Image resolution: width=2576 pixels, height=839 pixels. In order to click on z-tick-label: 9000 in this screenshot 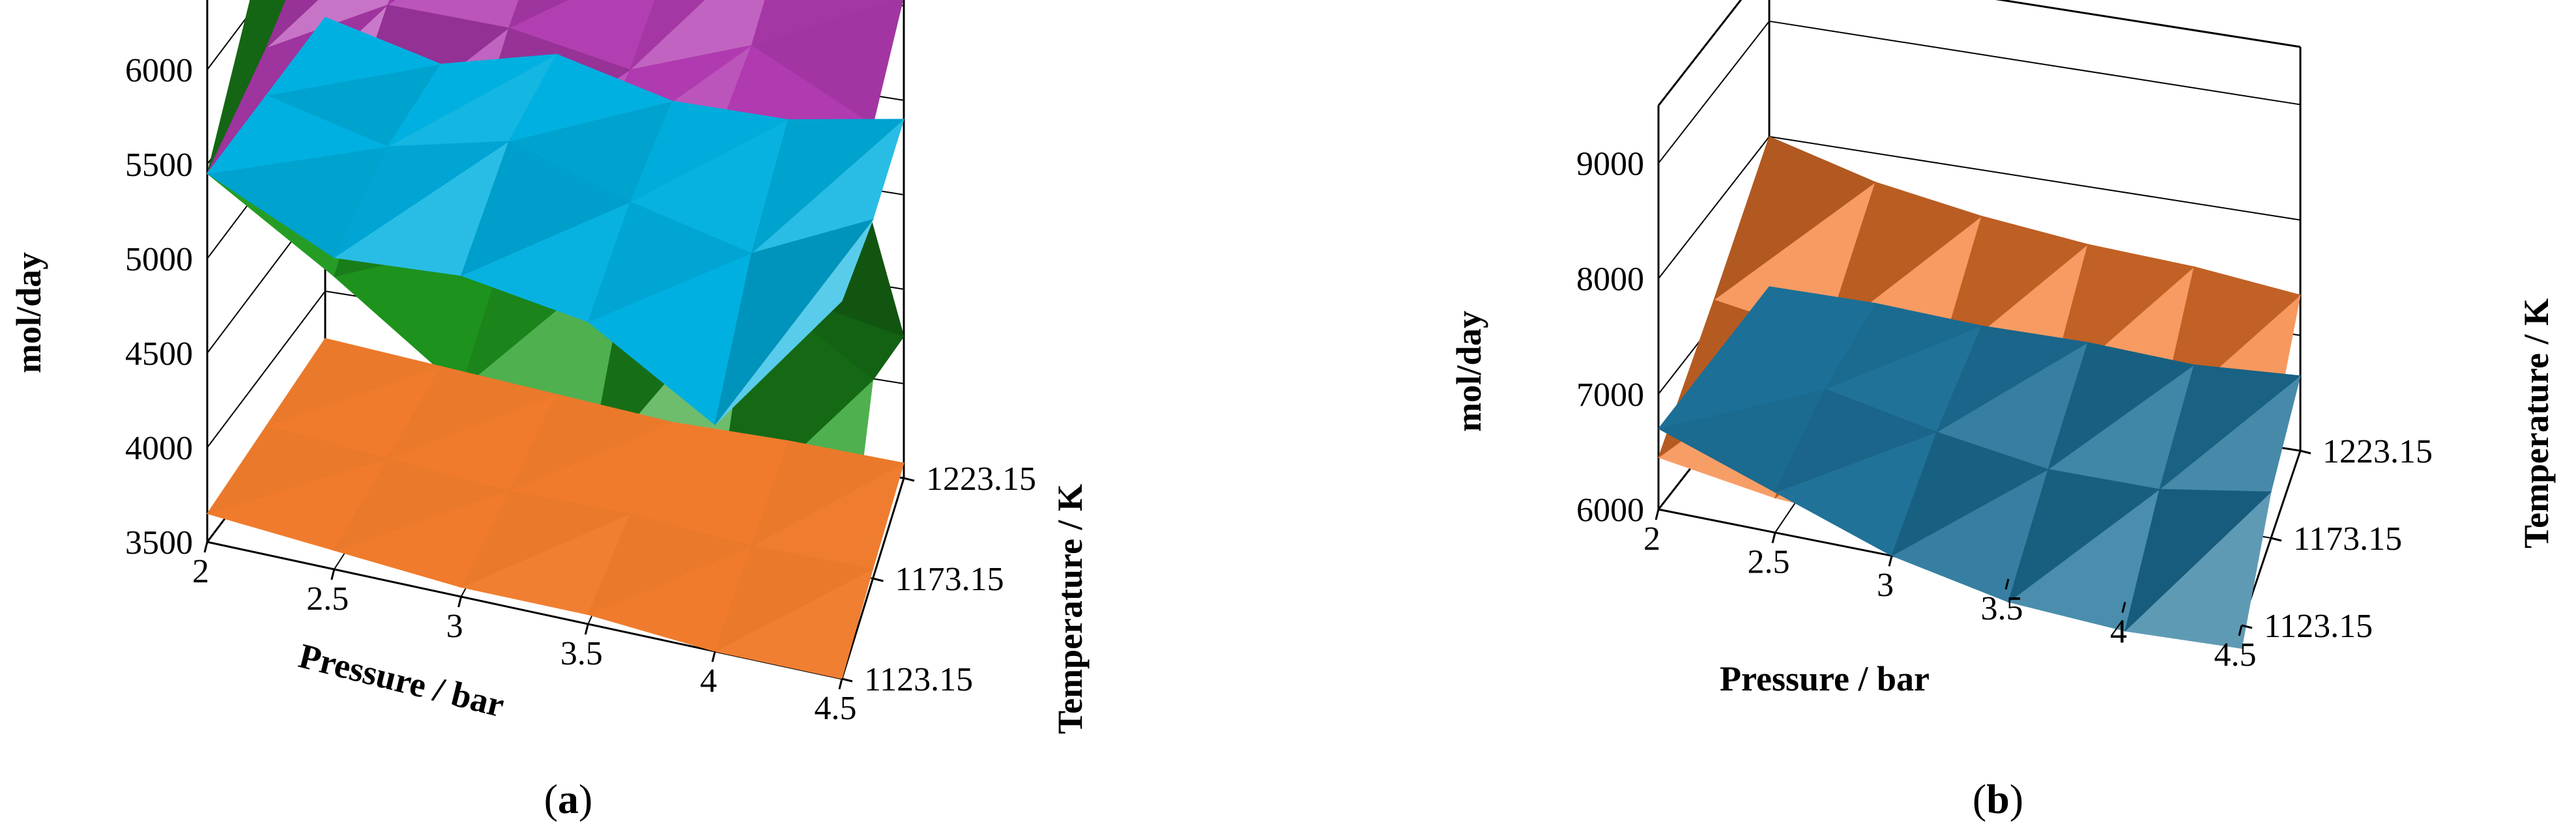, I will do `click(1610, 164)`.